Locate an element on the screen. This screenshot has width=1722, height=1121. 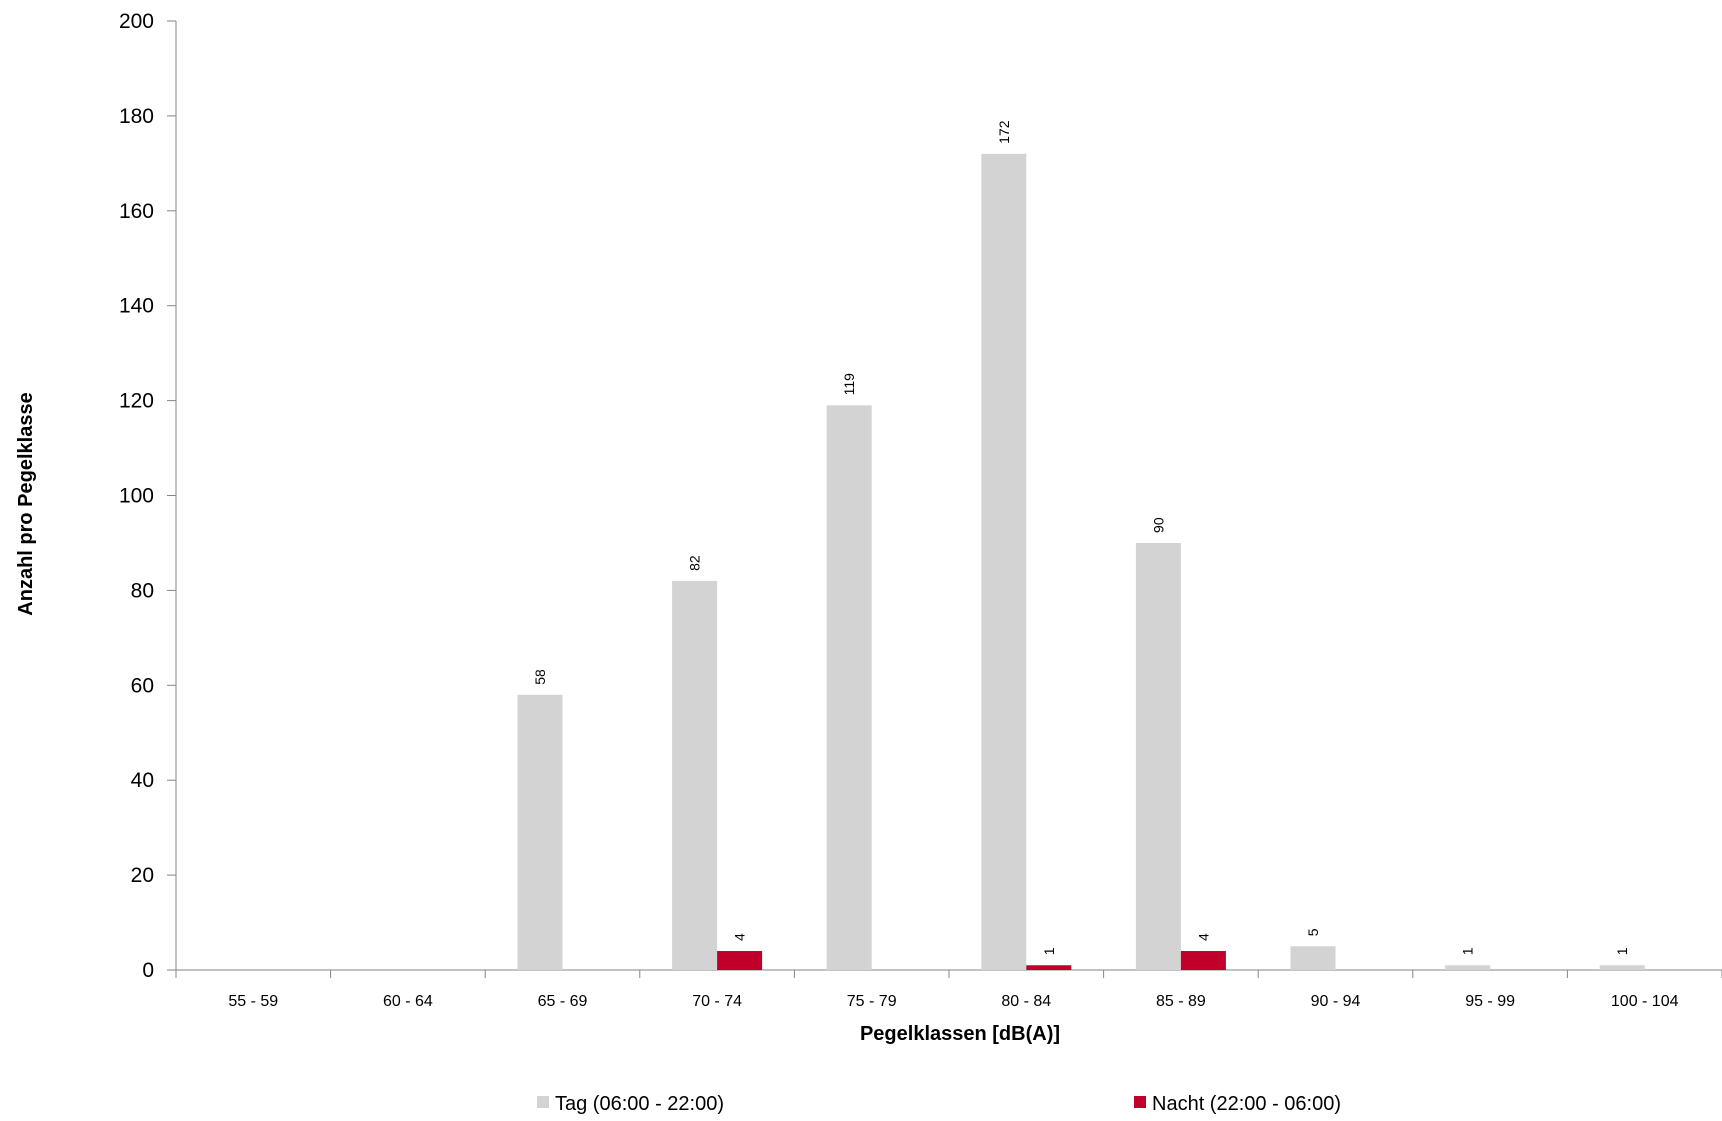
x-tick-label: 65 - 69 is located at coordinates (563, 1001).